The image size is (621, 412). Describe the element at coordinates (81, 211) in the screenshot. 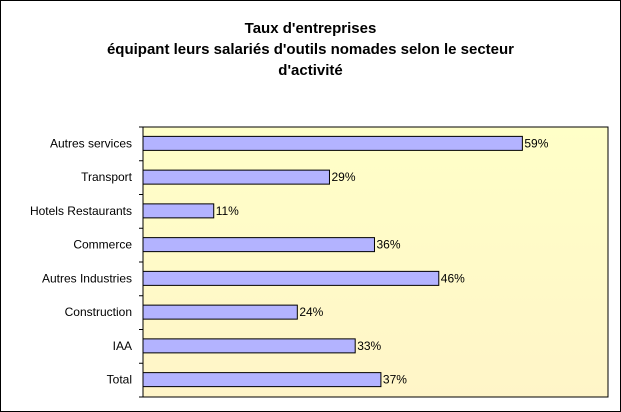

I see `category-label: Hotels Restaurants` at that location.